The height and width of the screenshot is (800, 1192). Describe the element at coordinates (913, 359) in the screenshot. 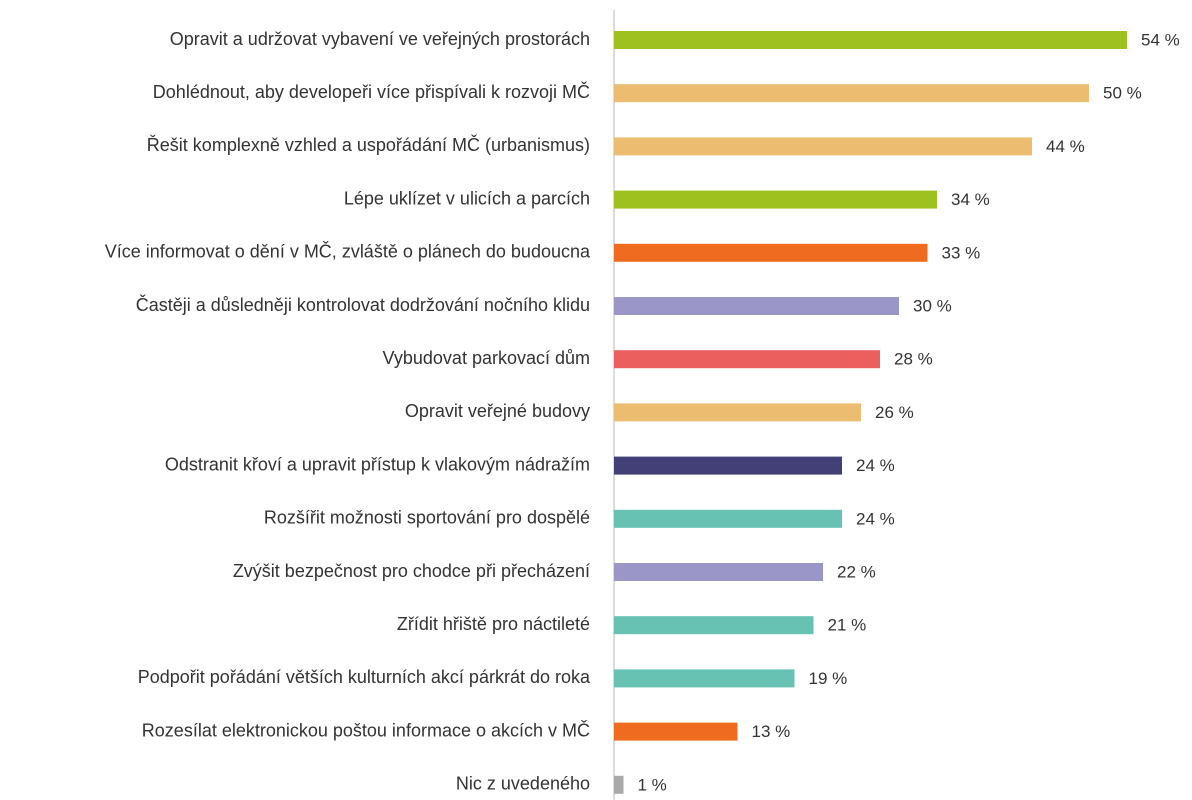

I see `value-label: 28 %` at that location.